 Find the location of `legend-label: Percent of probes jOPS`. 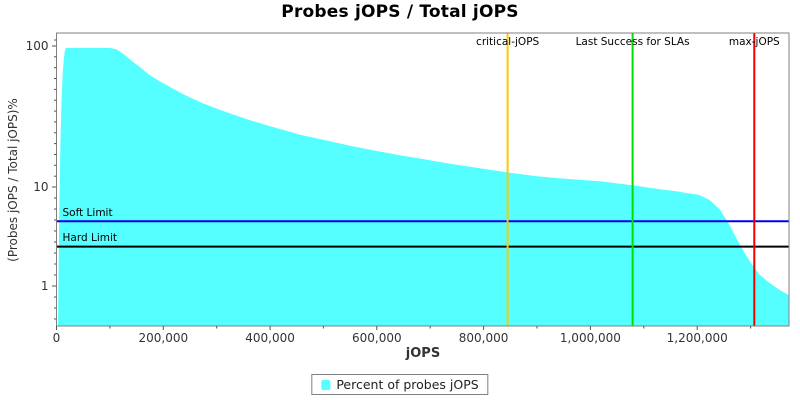

legend-label: Percent of probes jOPS is located at coordinates (407, 384).